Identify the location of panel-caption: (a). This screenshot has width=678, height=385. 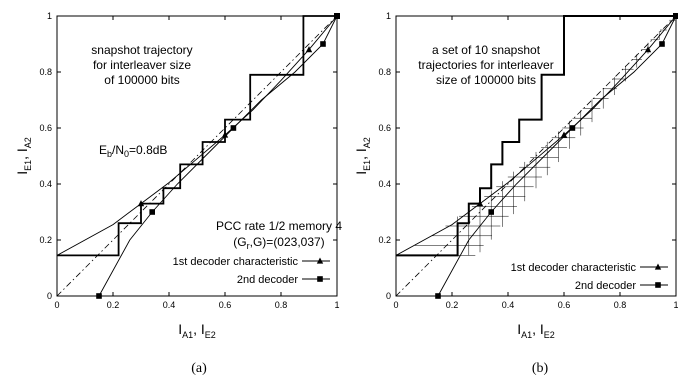
(199, 368).